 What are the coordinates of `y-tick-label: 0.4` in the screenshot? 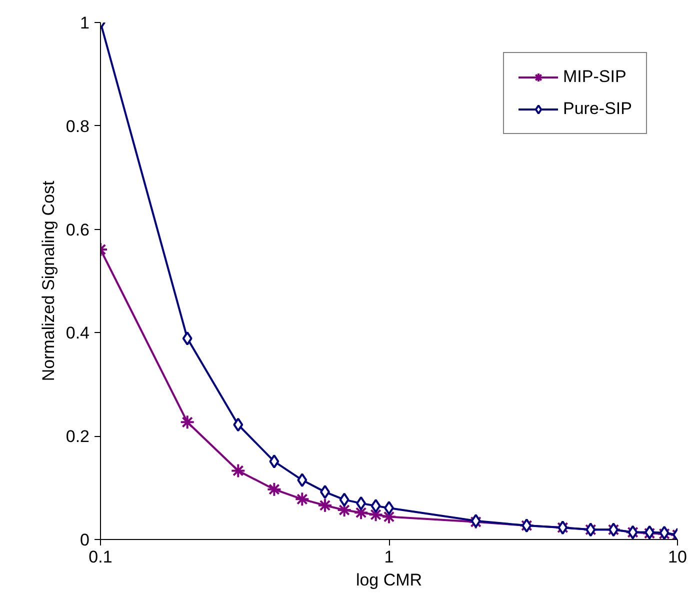 It's located at (78, 333).